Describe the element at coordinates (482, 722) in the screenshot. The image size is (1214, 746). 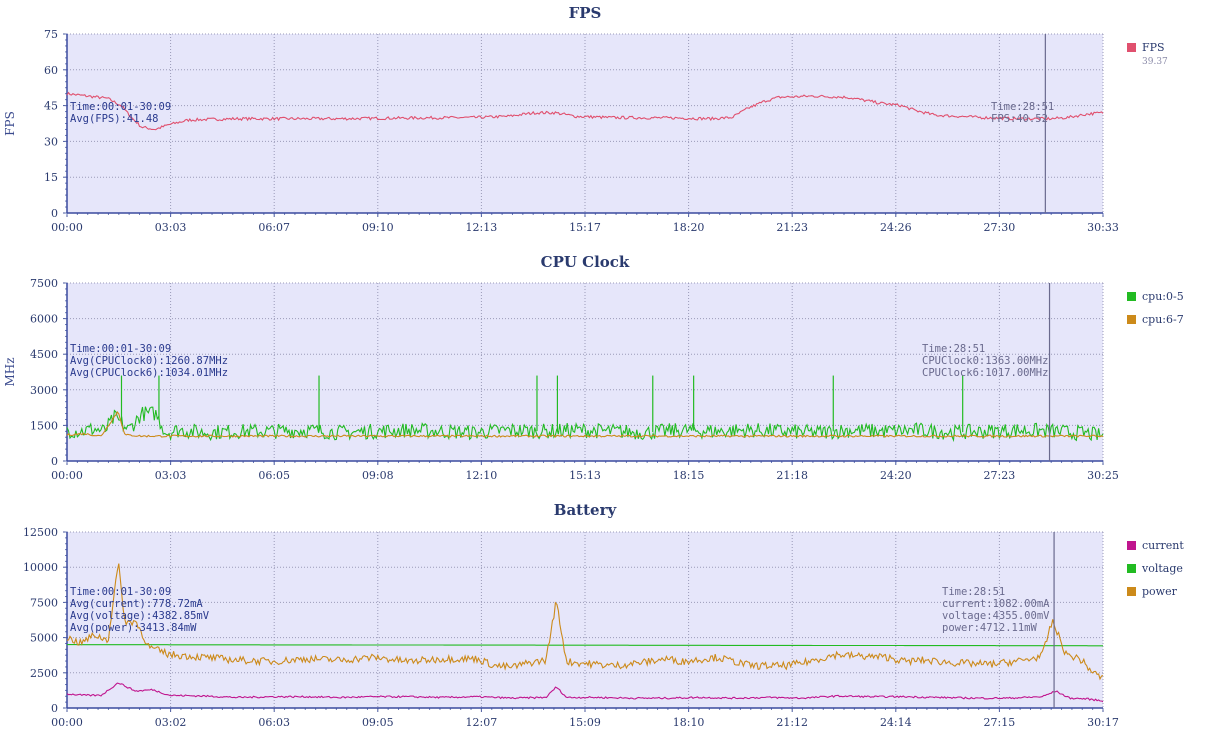
I see `x-tick-label: 12:07` at that location.